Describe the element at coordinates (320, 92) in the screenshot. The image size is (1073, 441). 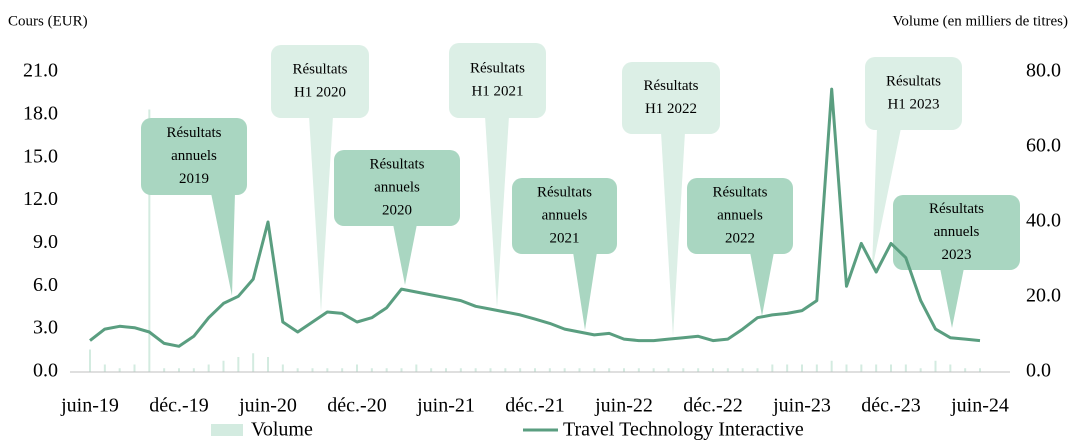
I see `callout-text: H1 2020` at that location.